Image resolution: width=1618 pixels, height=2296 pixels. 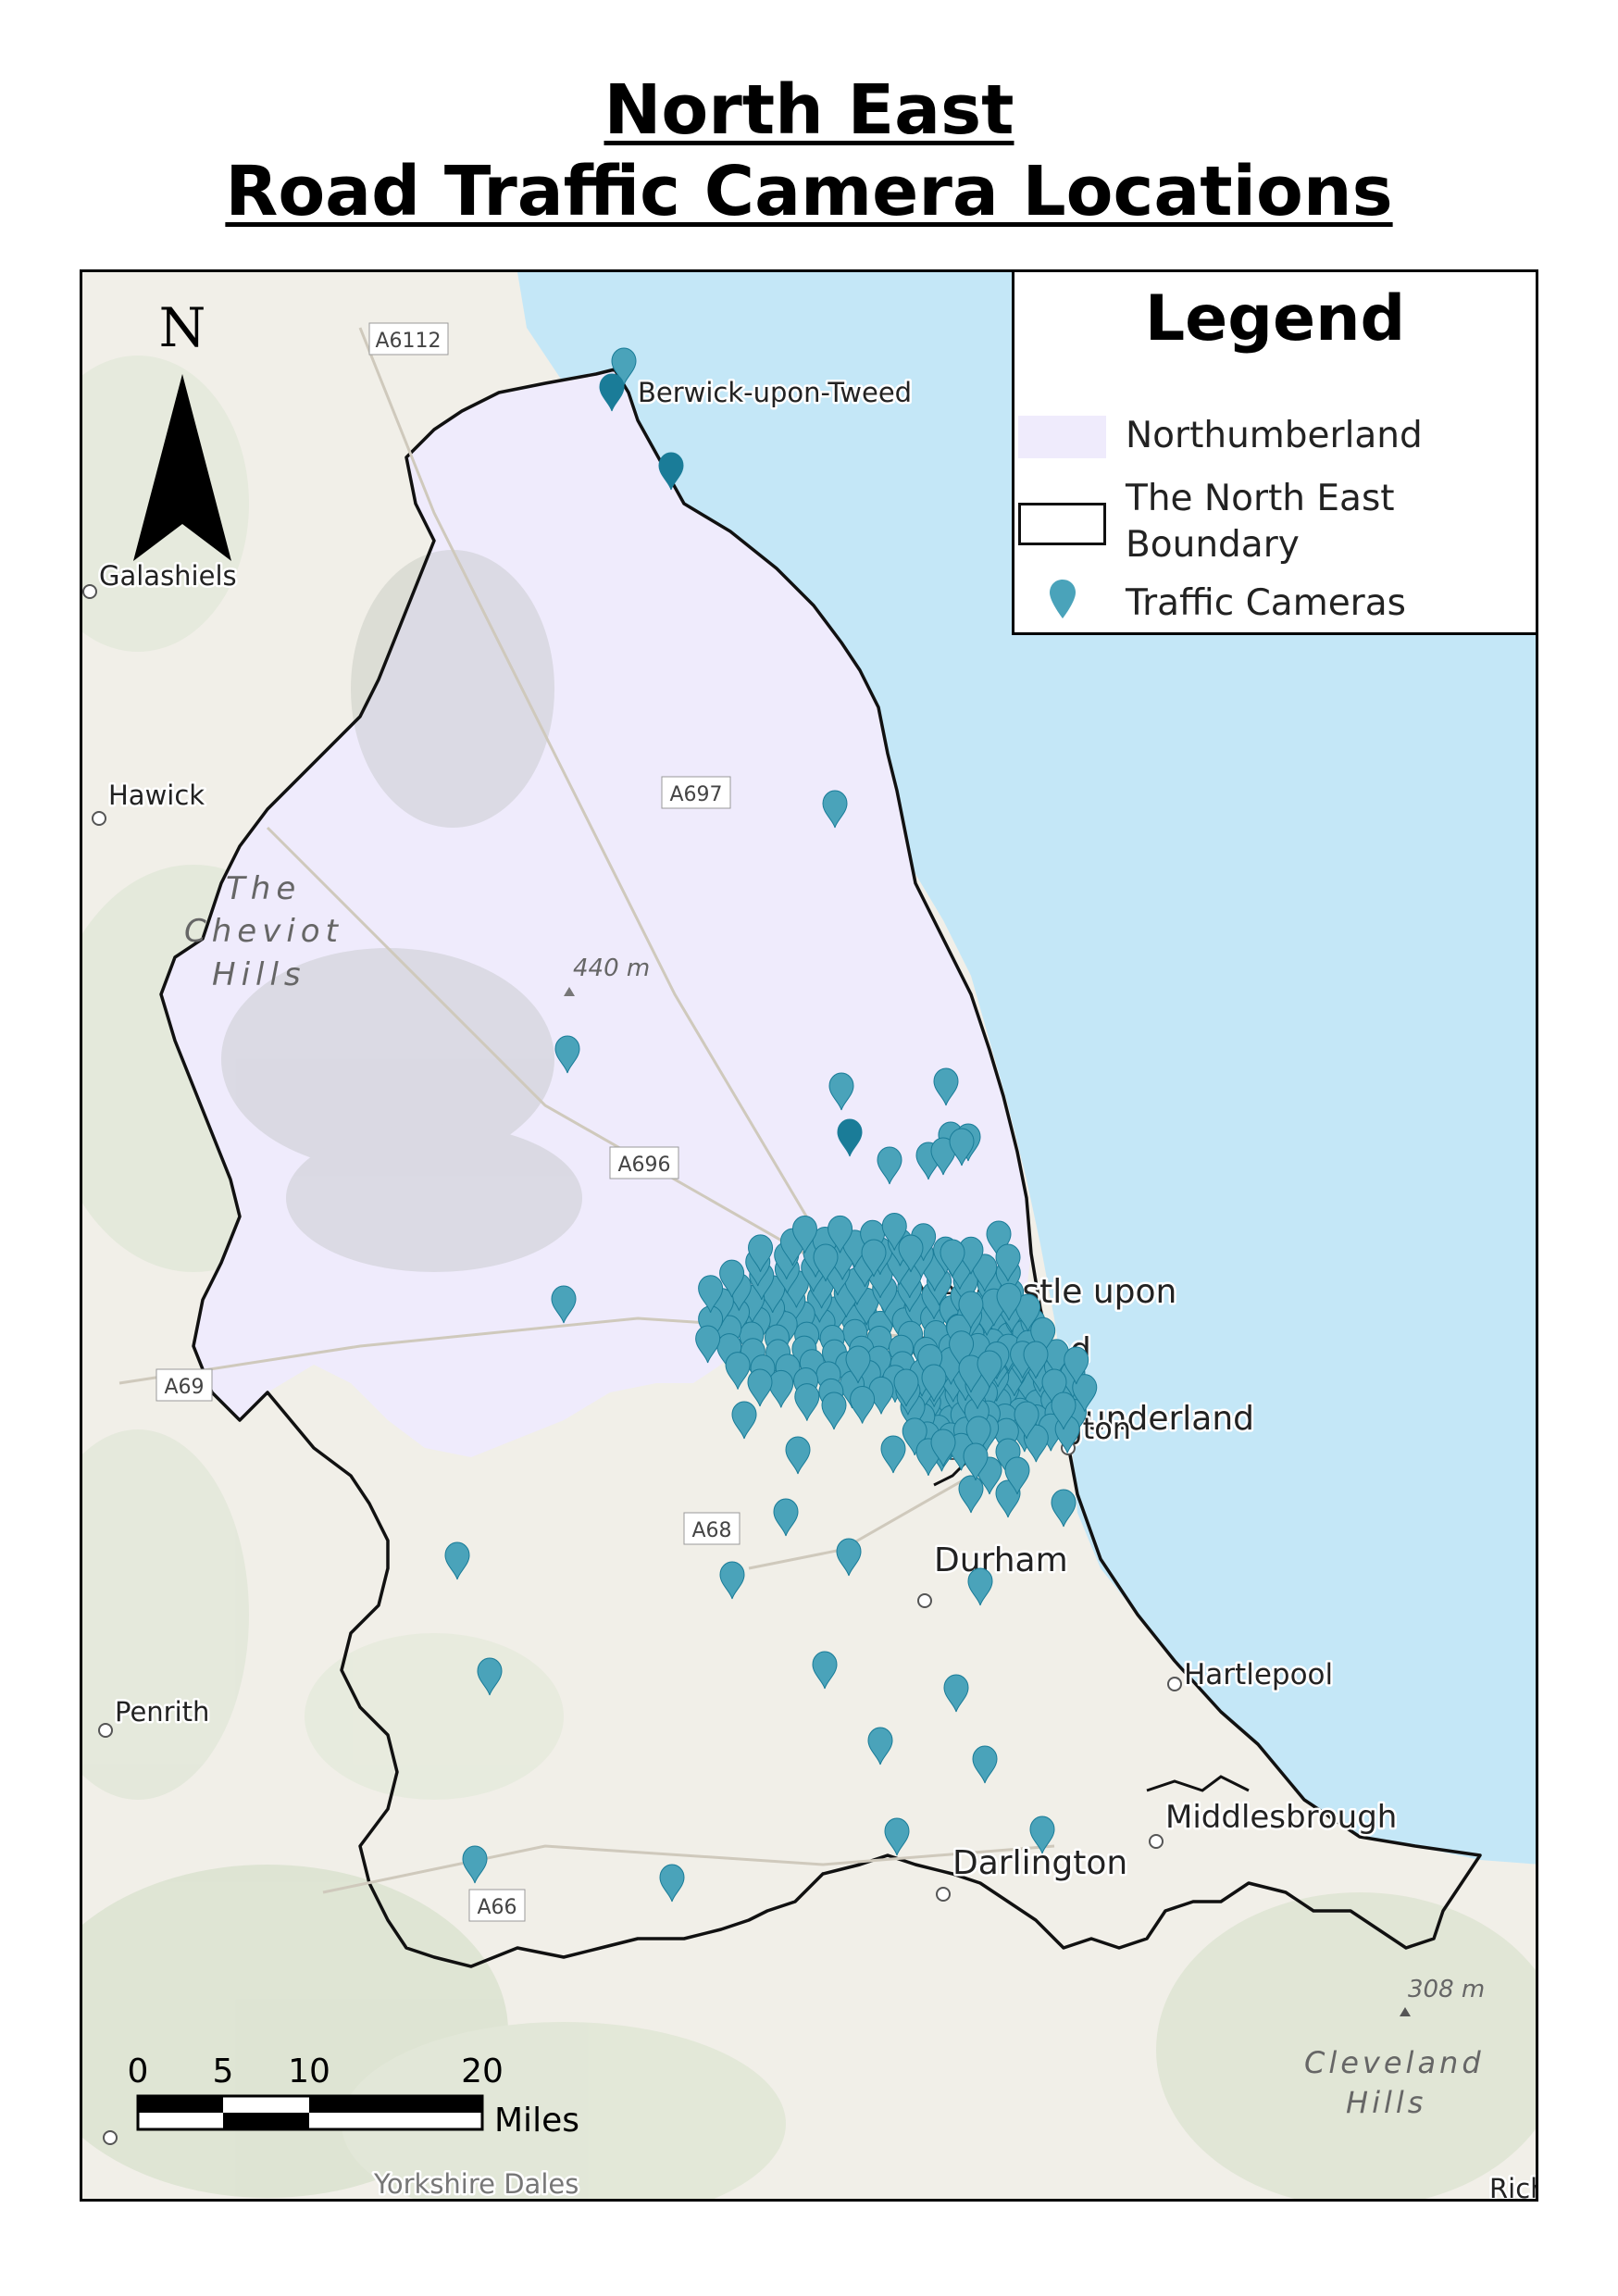 I want to click on north-arrow-icon, so click(x=182, y=467).